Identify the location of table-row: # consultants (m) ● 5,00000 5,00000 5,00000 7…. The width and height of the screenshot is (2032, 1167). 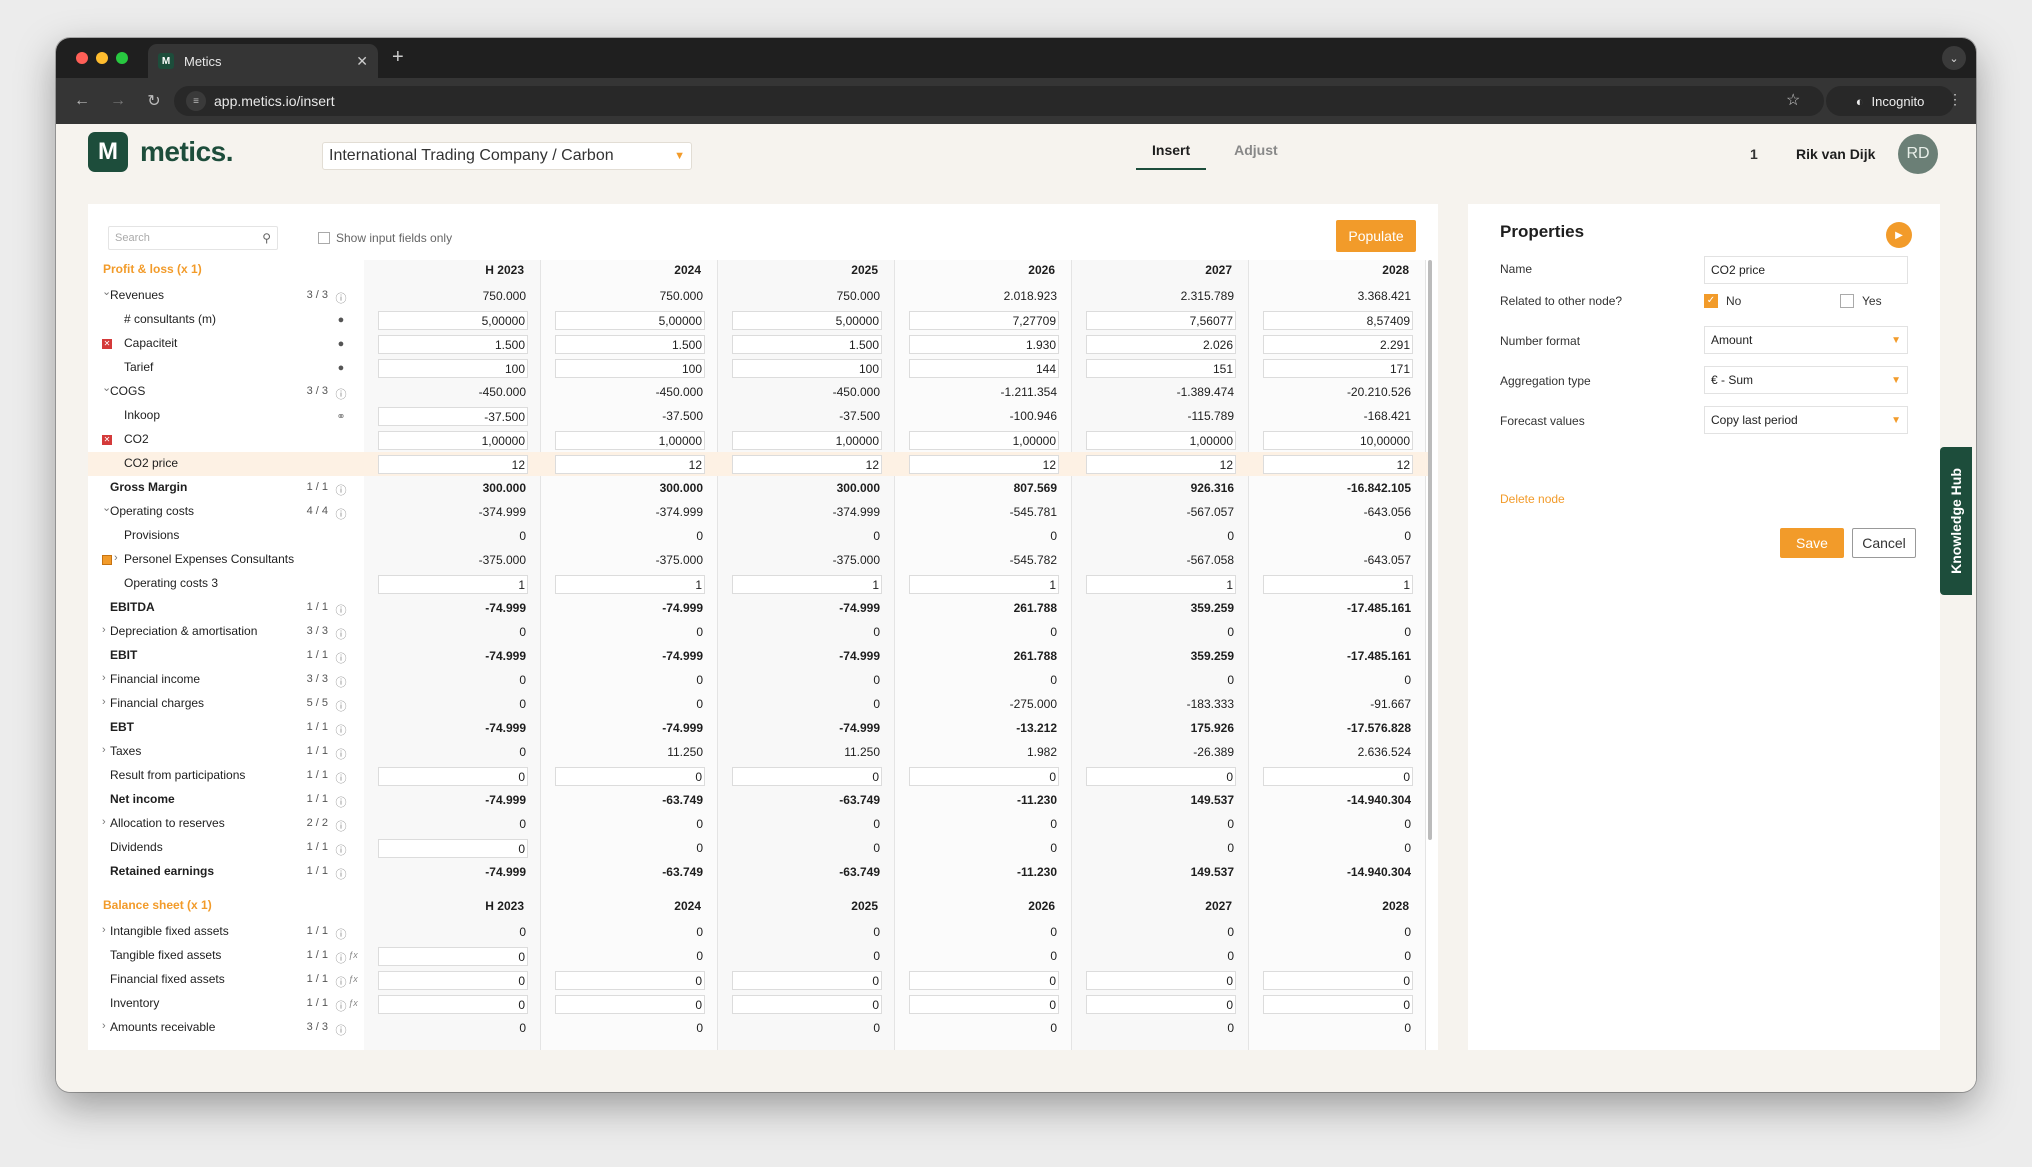
(758, 320).